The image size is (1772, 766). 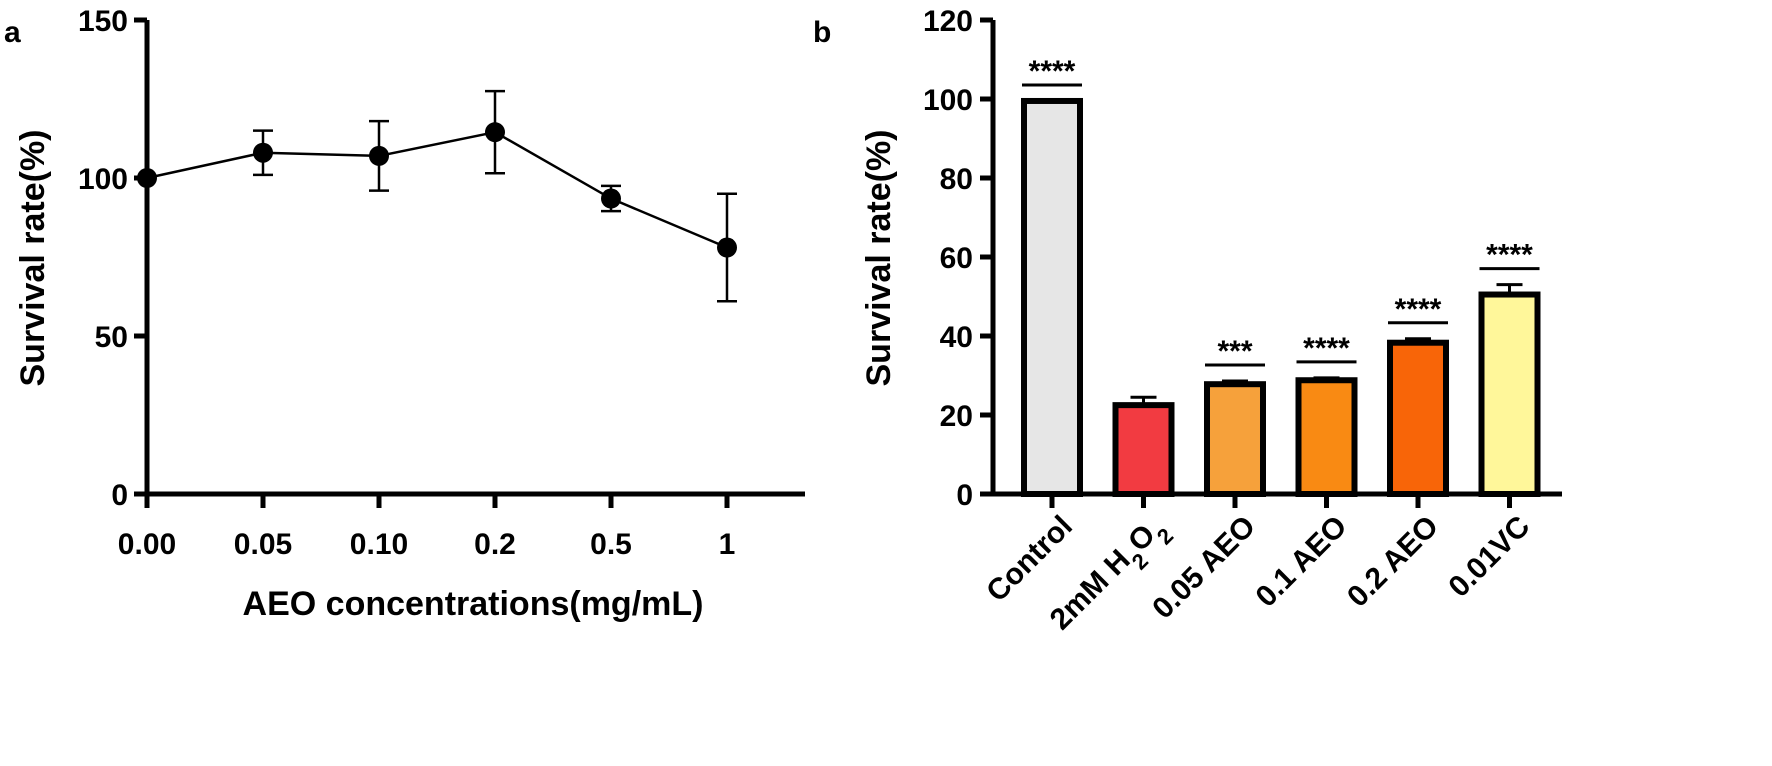 What do you see at coordinates (964, 495) in the screenshot?
I see `panel-b-y-tick-label: 0` at bounding box center [964, 495].